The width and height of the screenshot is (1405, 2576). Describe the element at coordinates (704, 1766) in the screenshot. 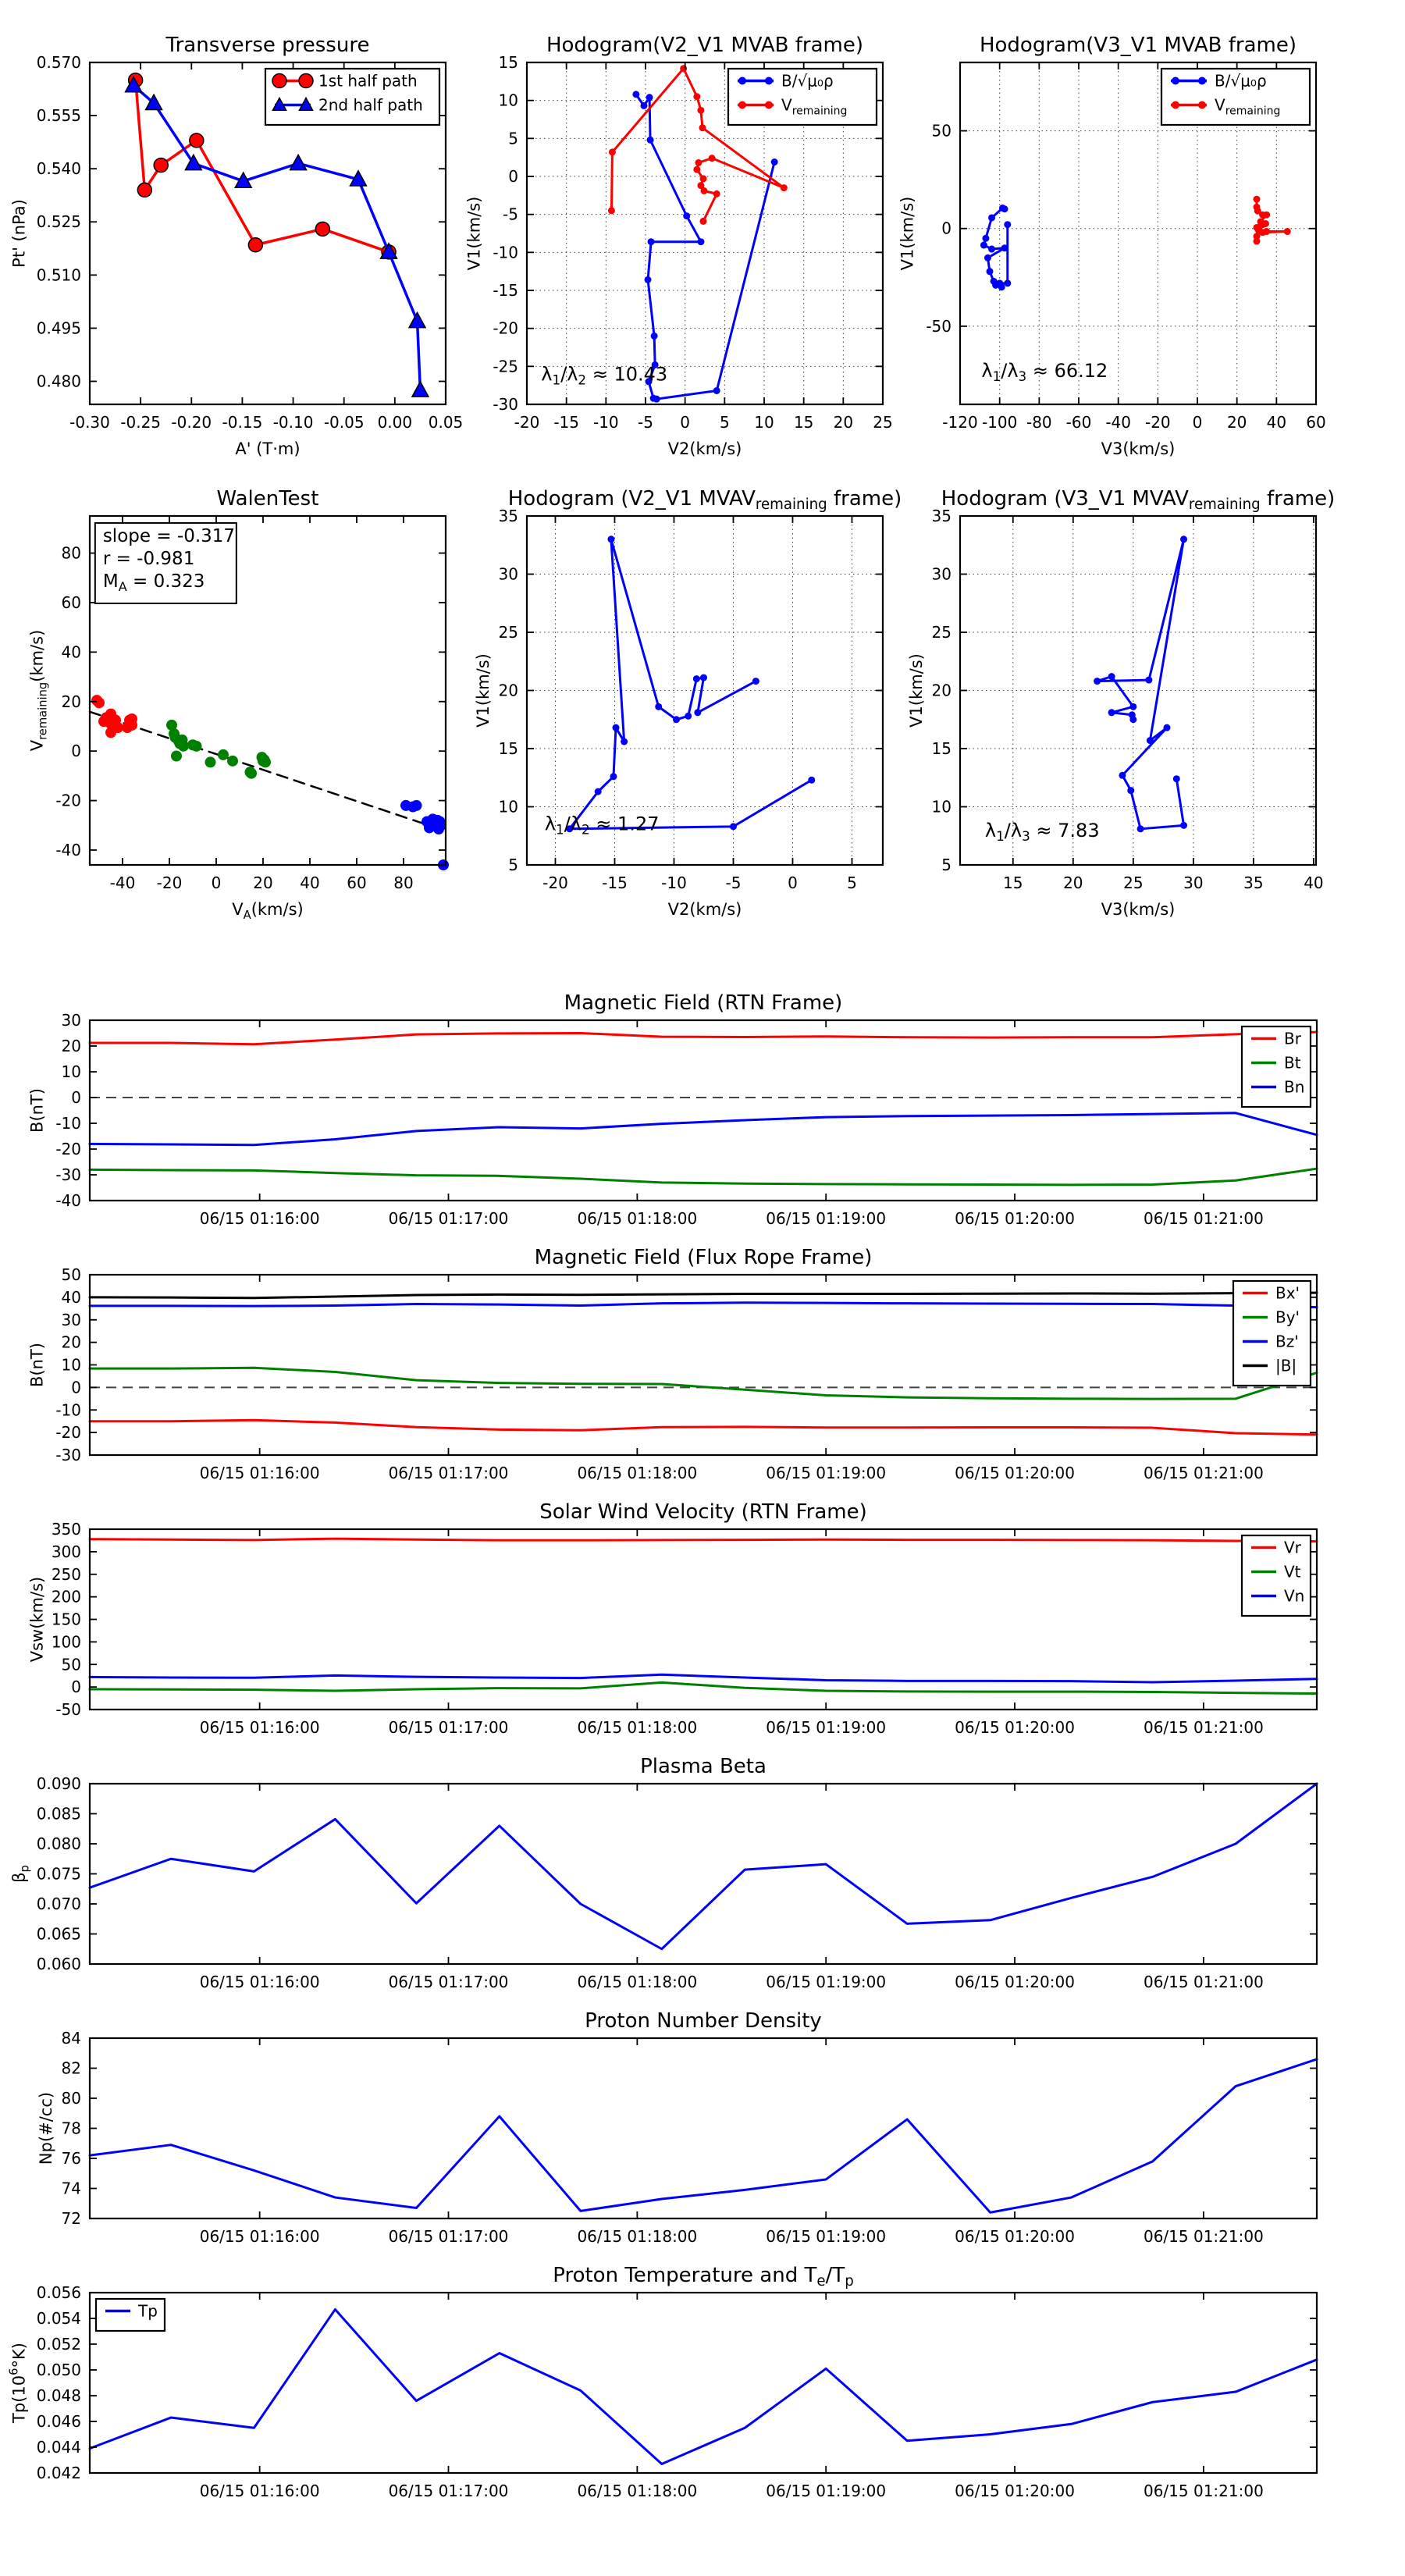

I see `plot-title: Plasma Beta` at that location.